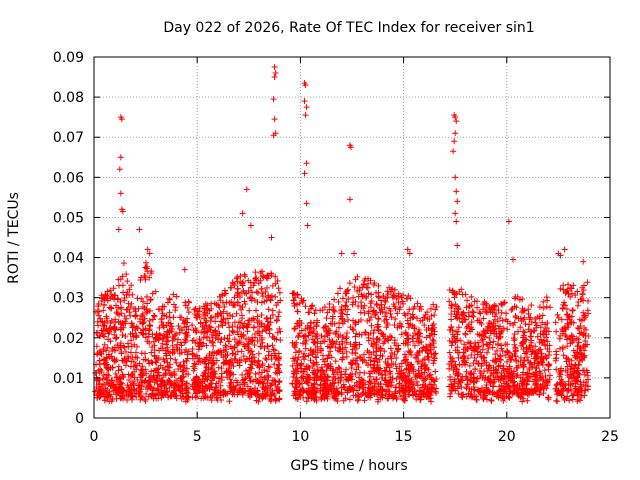 This screenshot has width=640, height=480. Describe the element at coordinates (404, 437) in the screenshot. I see `x-tick-label: 15` at that location.